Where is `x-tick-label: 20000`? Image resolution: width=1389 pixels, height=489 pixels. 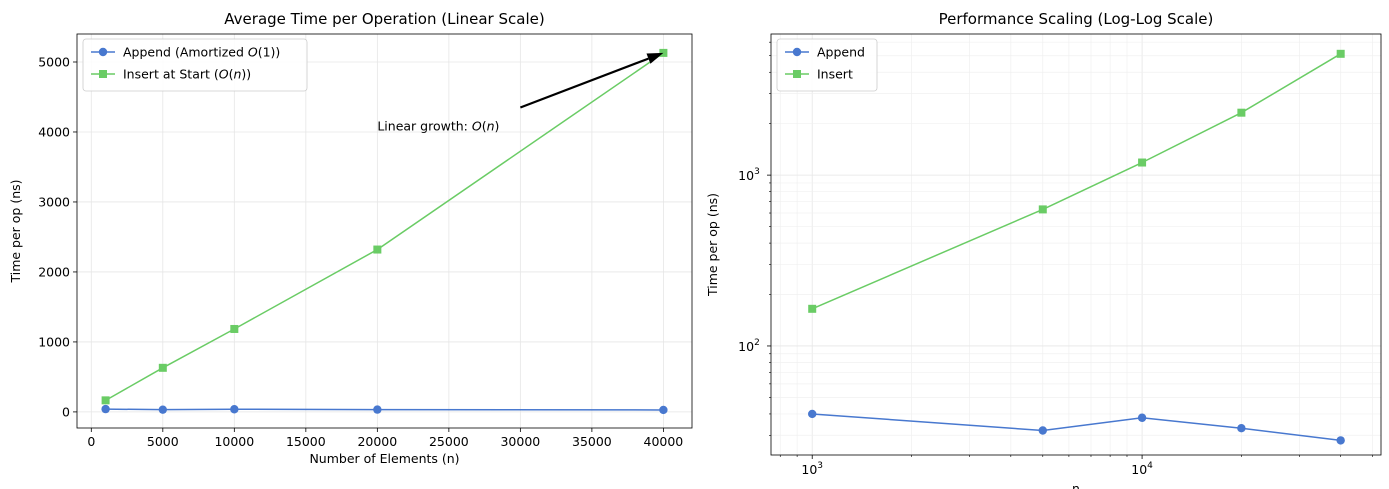 x-tick-label: 20000 is located at coordinates (377, 441).